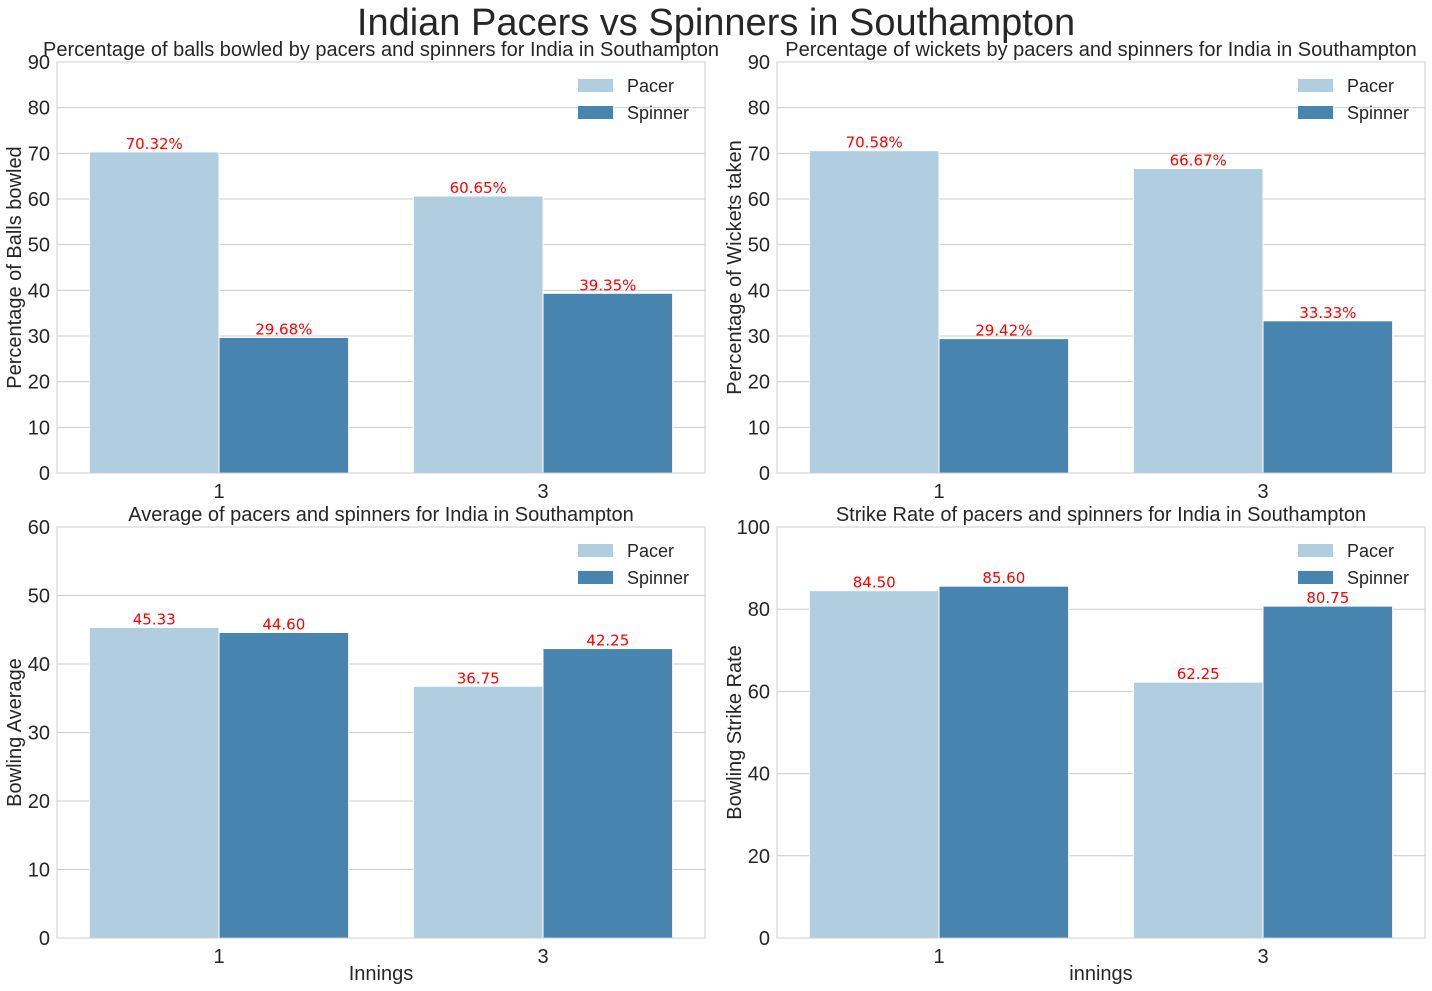 This screenshot has width=1432, height=991. Describe the element at coordinates (735, 267) in the screenshot. I see `y-axis-label: Percentage of Wickets taken` at that location.